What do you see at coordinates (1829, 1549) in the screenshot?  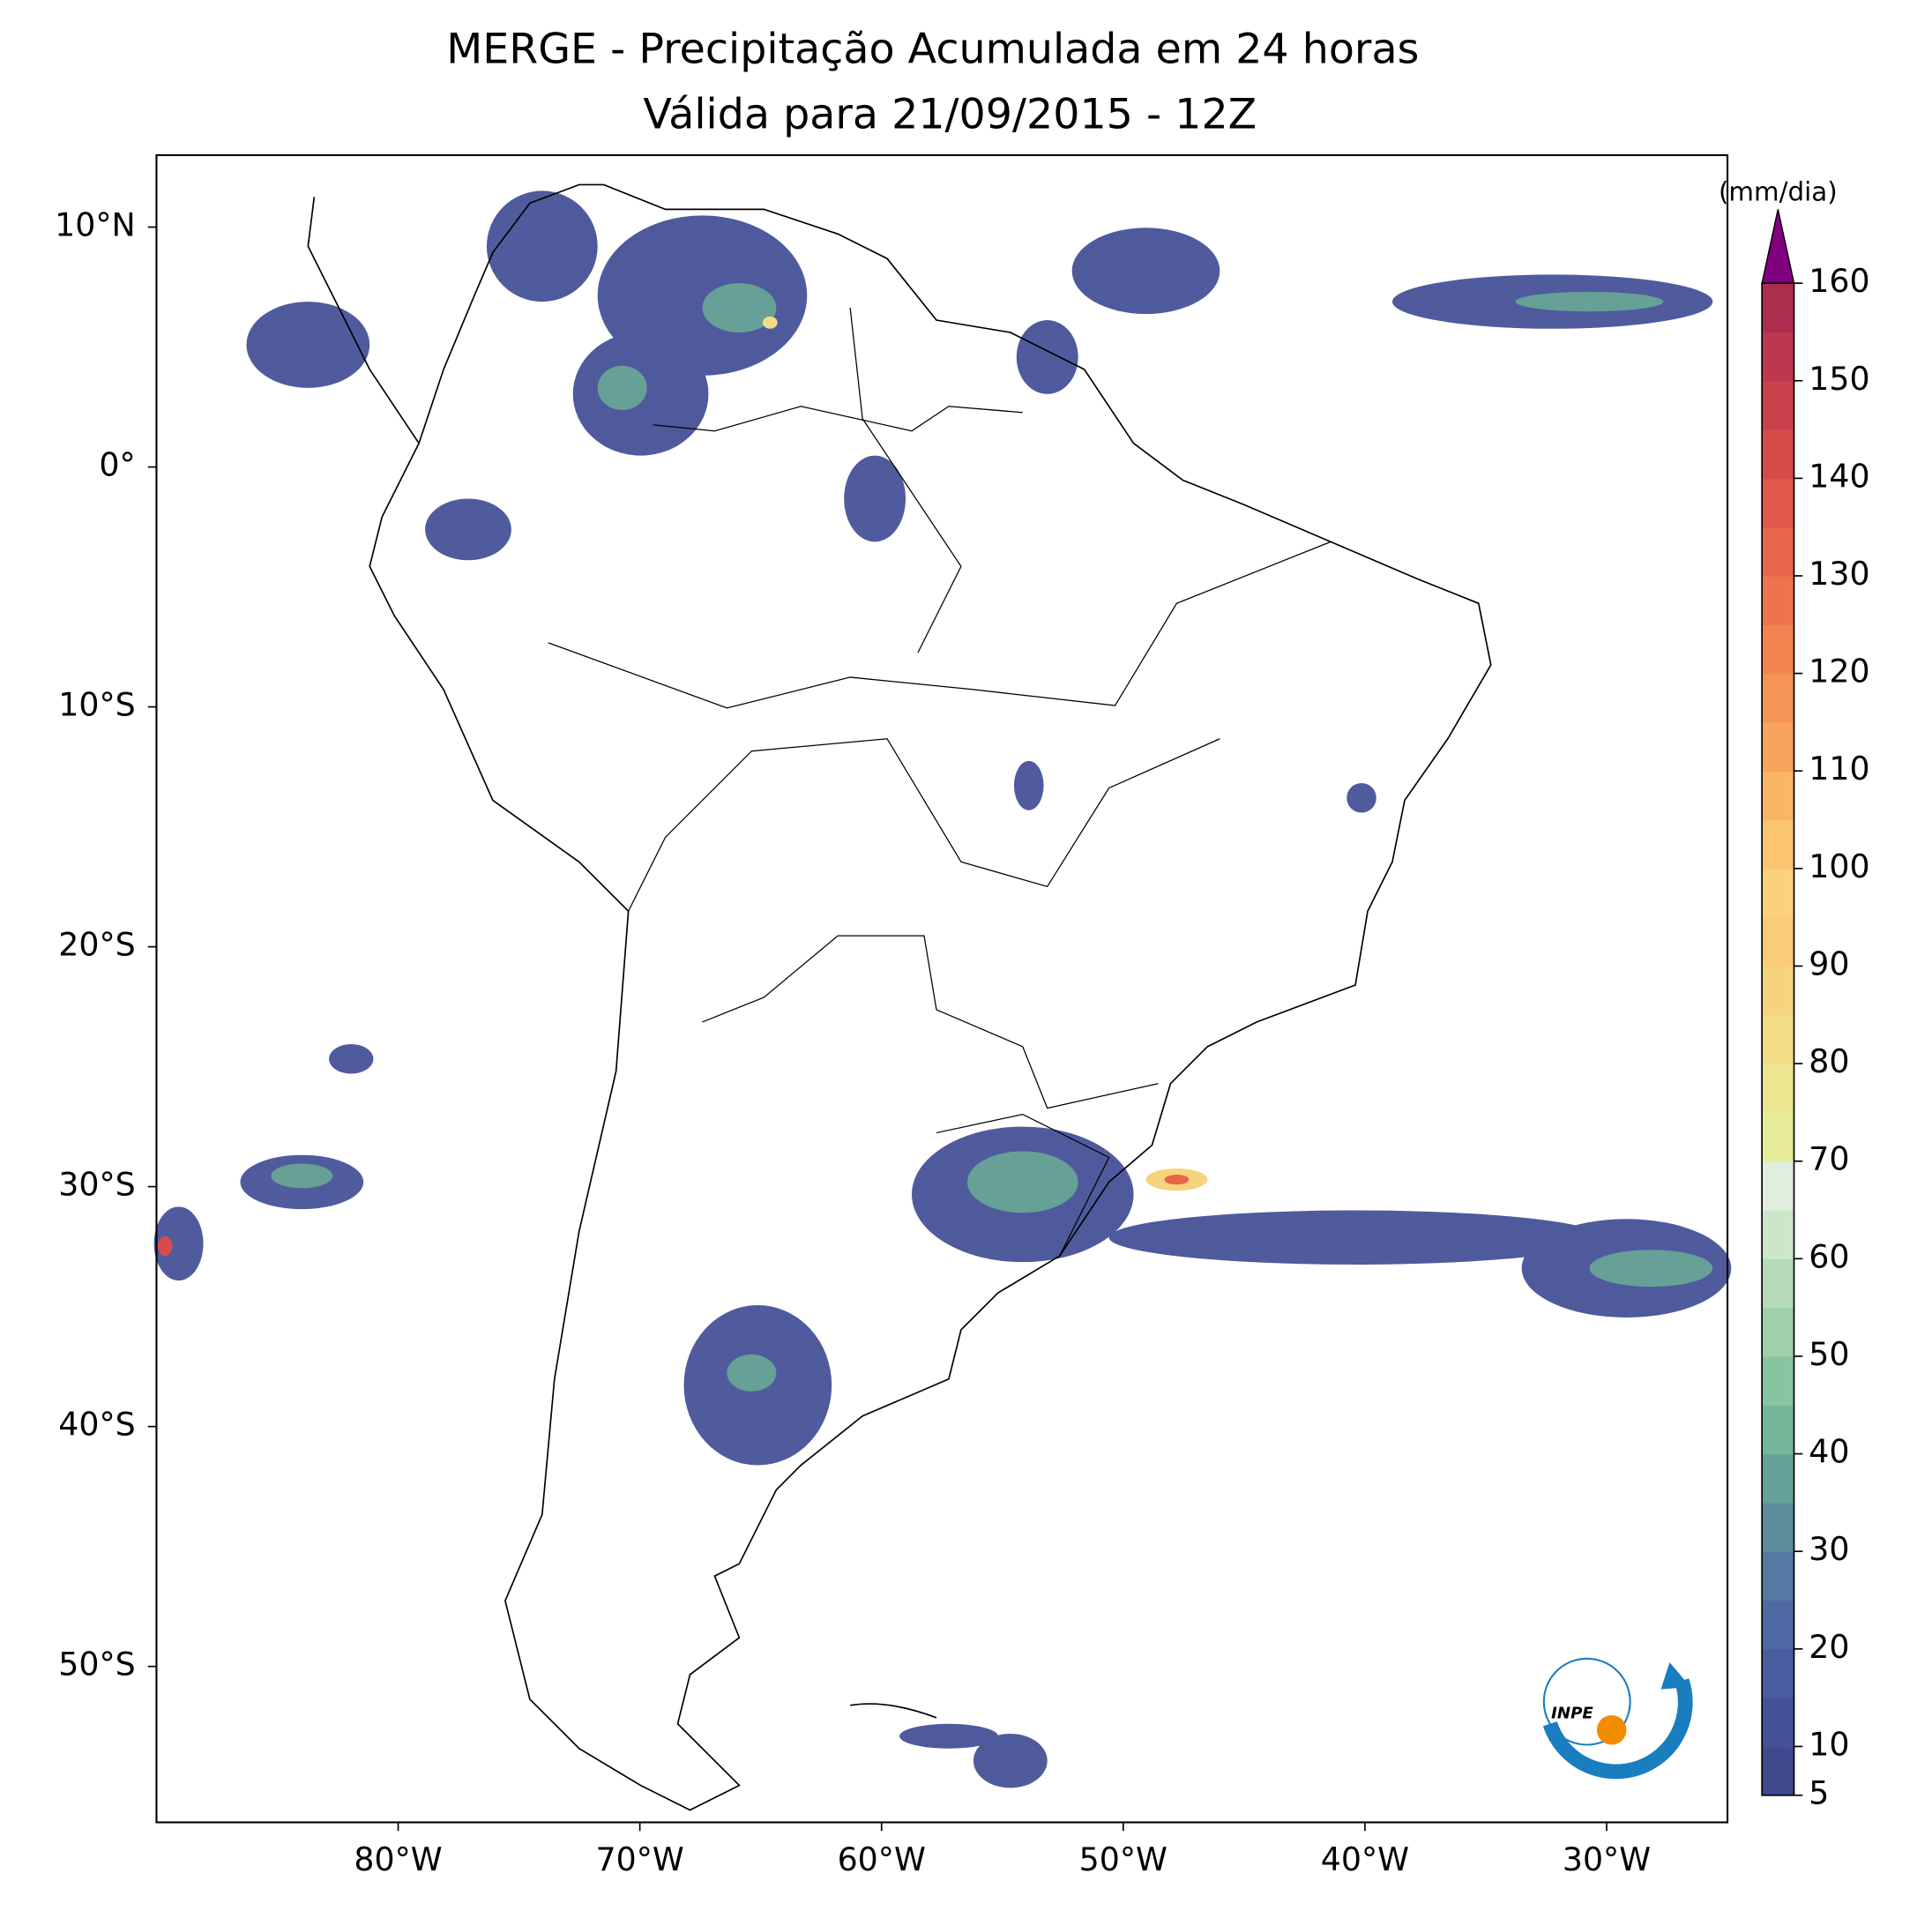 I see `colorbar-tick-label: 30` at bounding box center [1829, 1549].